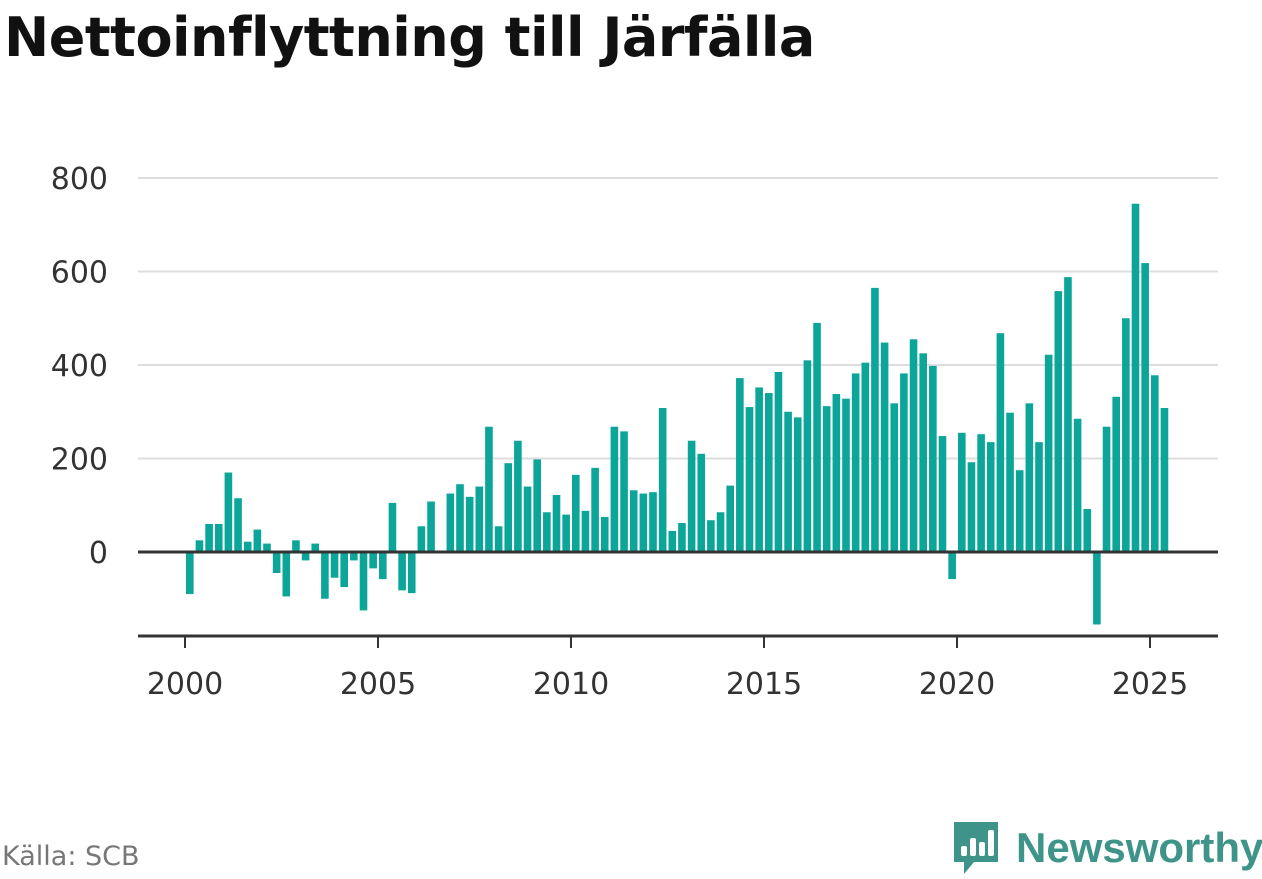  Describe the element at coordinates (701, 502) in the screenshot. I see `bar-2013-Q2` at that location.